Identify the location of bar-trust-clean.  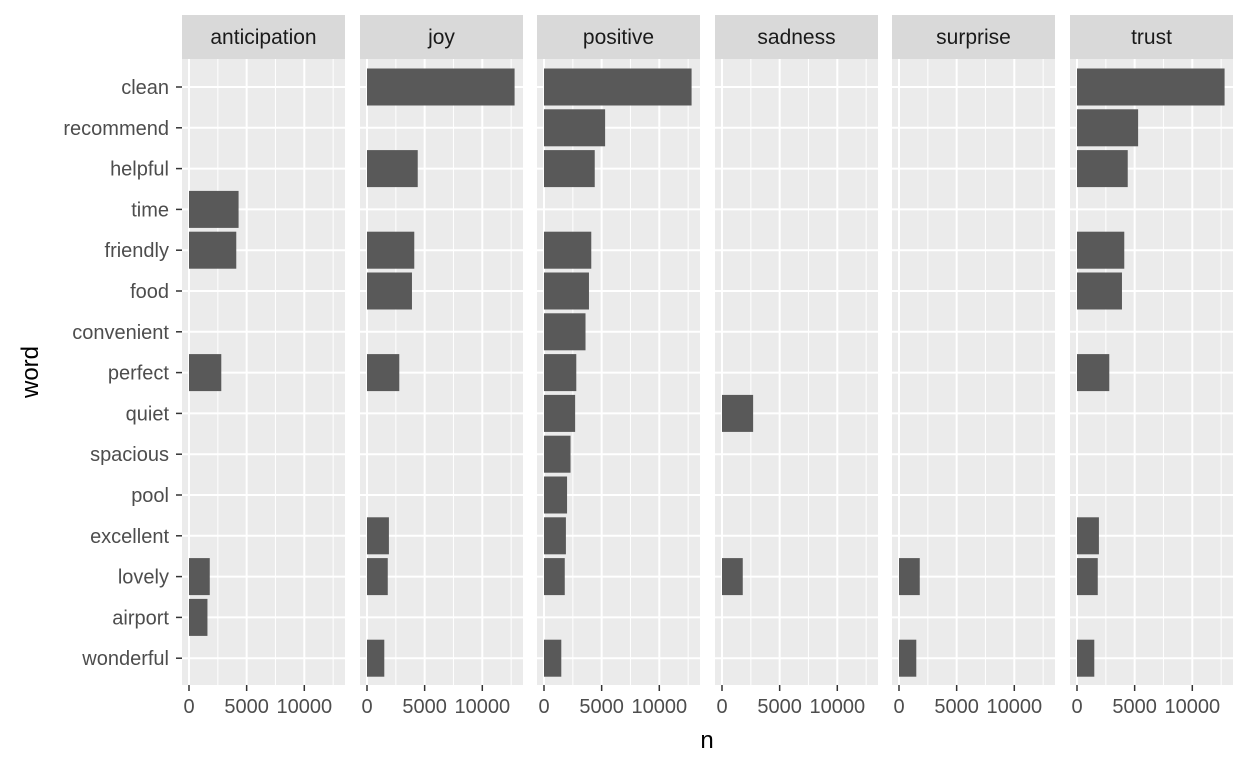
(1151, 87).